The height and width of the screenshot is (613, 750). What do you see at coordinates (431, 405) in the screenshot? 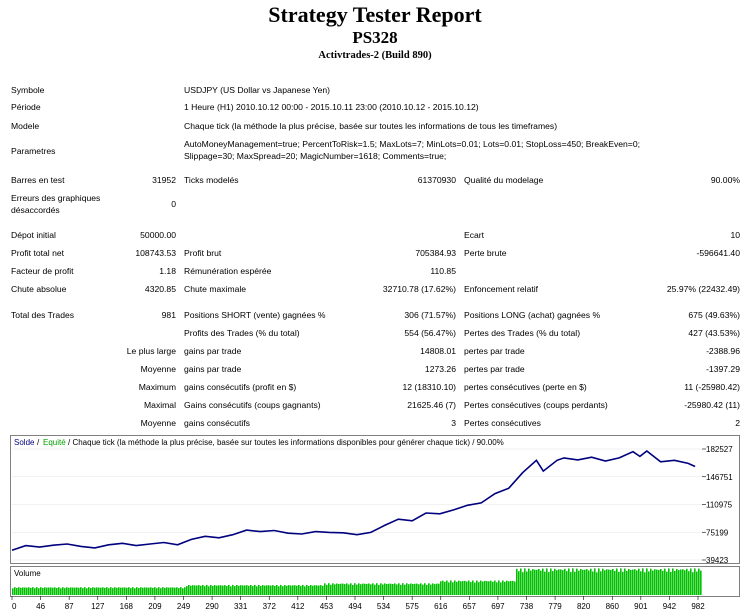
I see `maximal-wins-value: 21625.46 (7)` at bounding box center [431, 405].